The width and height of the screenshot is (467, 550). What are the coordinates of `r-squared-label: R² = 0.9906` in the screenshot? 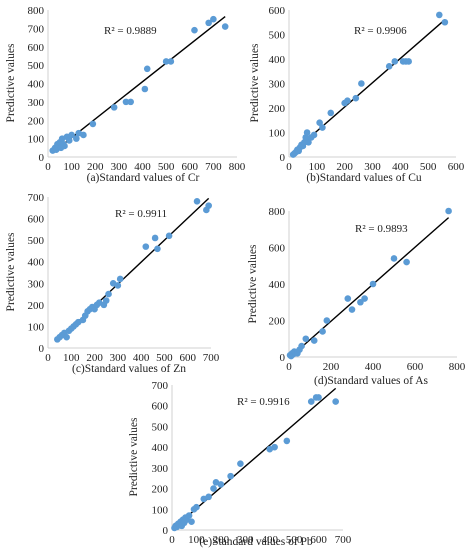 It's located at (380, 31).